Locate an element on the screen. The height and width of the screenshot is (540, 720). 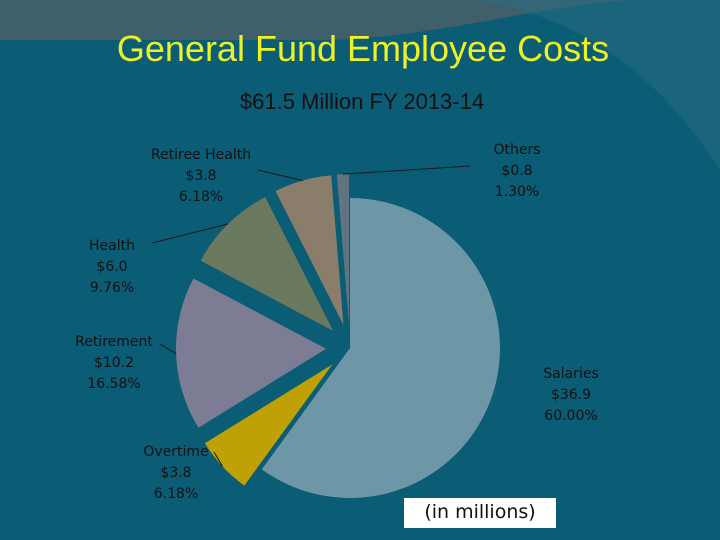
chart-title: General Fund Employee Costs is located at coordinates (363, 48).